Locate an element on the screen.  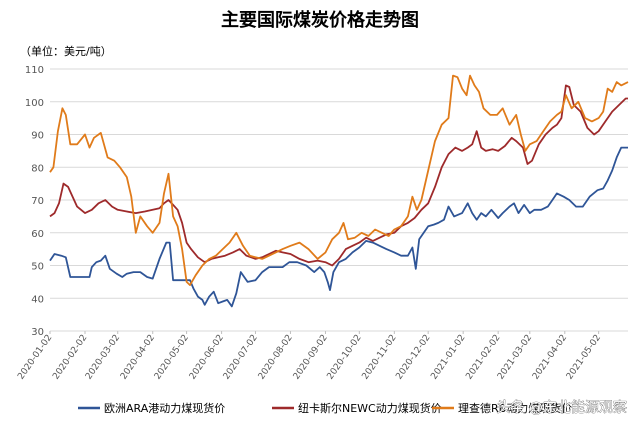
y-axis-ticks: 30 40 50 60 70 80 90 100 110 is located at coordinates (34, 201).